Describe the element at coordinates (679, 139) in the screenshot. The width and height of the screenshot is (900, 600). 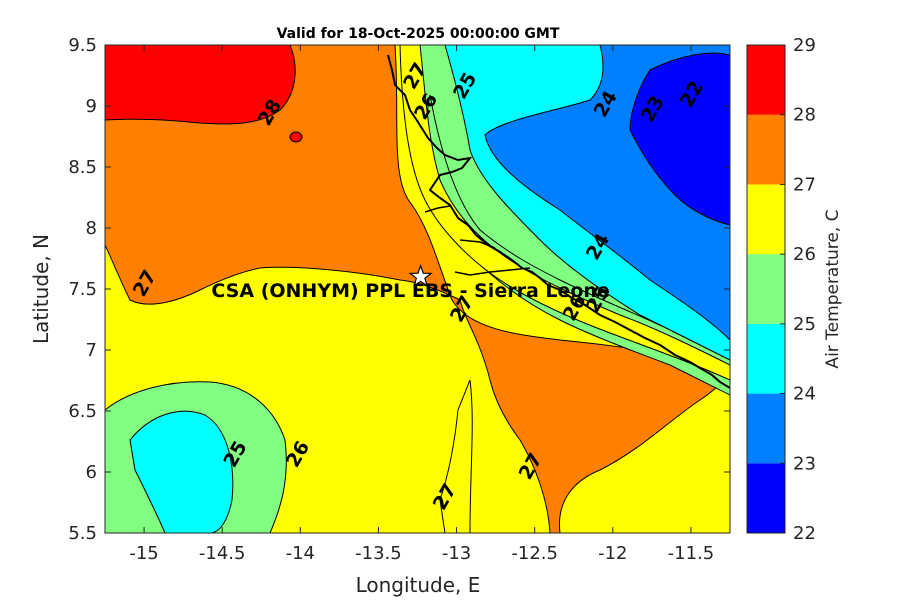
I see `fill-22-region` at that location.